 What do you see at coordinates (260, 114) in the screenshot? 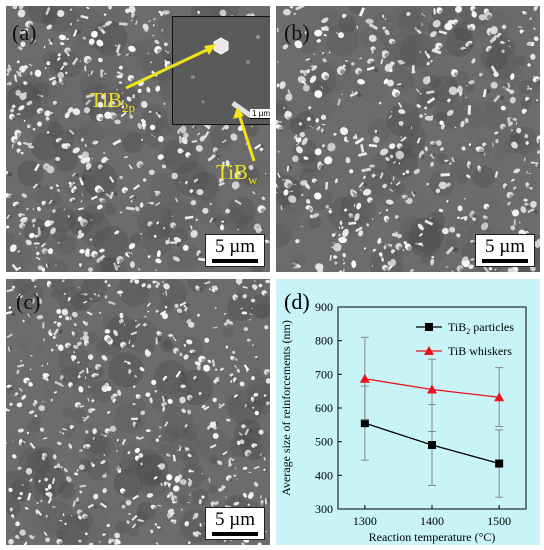
I see `inset-scale-bar: 1 µm` at bounding box center [260, 114].